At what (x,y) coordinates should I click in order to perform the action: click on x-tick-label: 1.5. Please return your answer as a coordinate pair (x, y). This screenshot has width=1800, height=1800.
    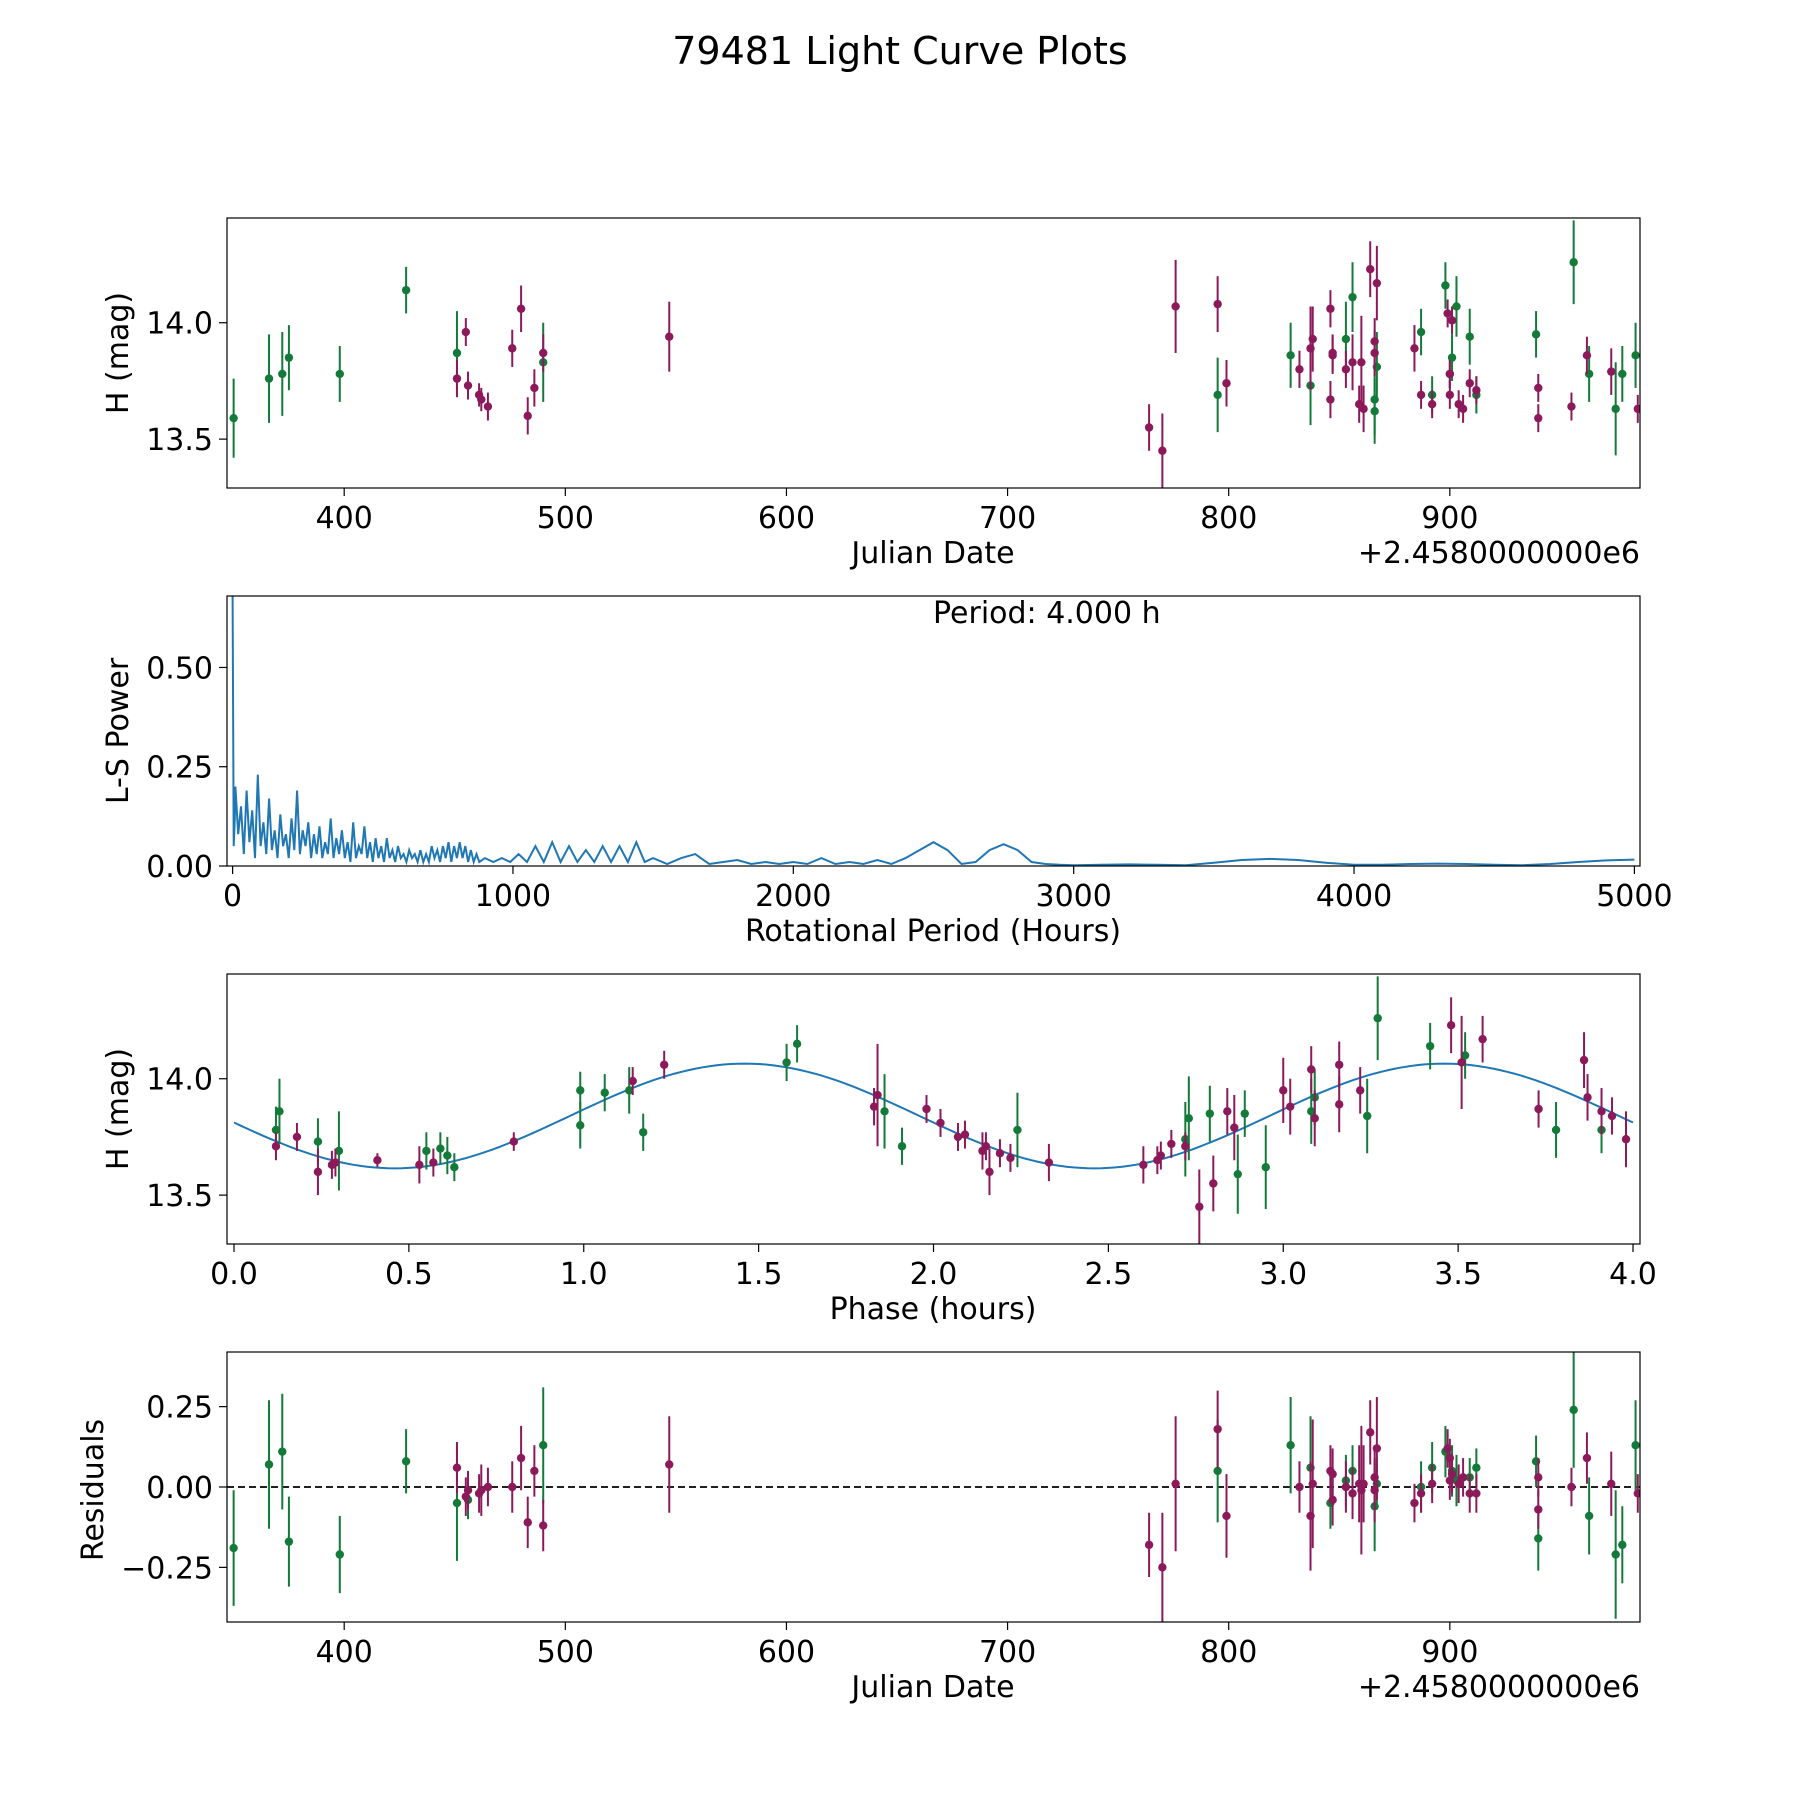
    Looking at the image, I should click on (759, 1274).